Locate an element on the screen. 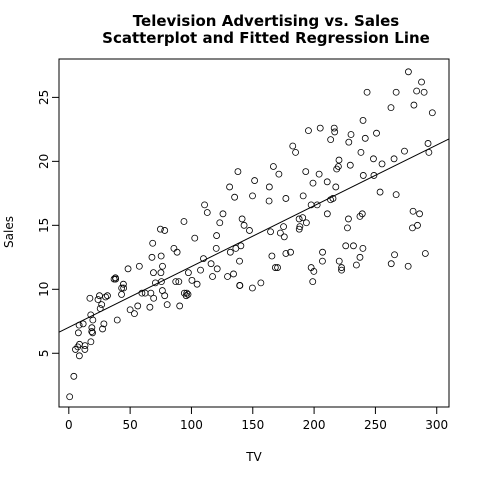 This screenshot has width=480, height=480. y-axis-label: Sales is located at coordinates (9, 232).